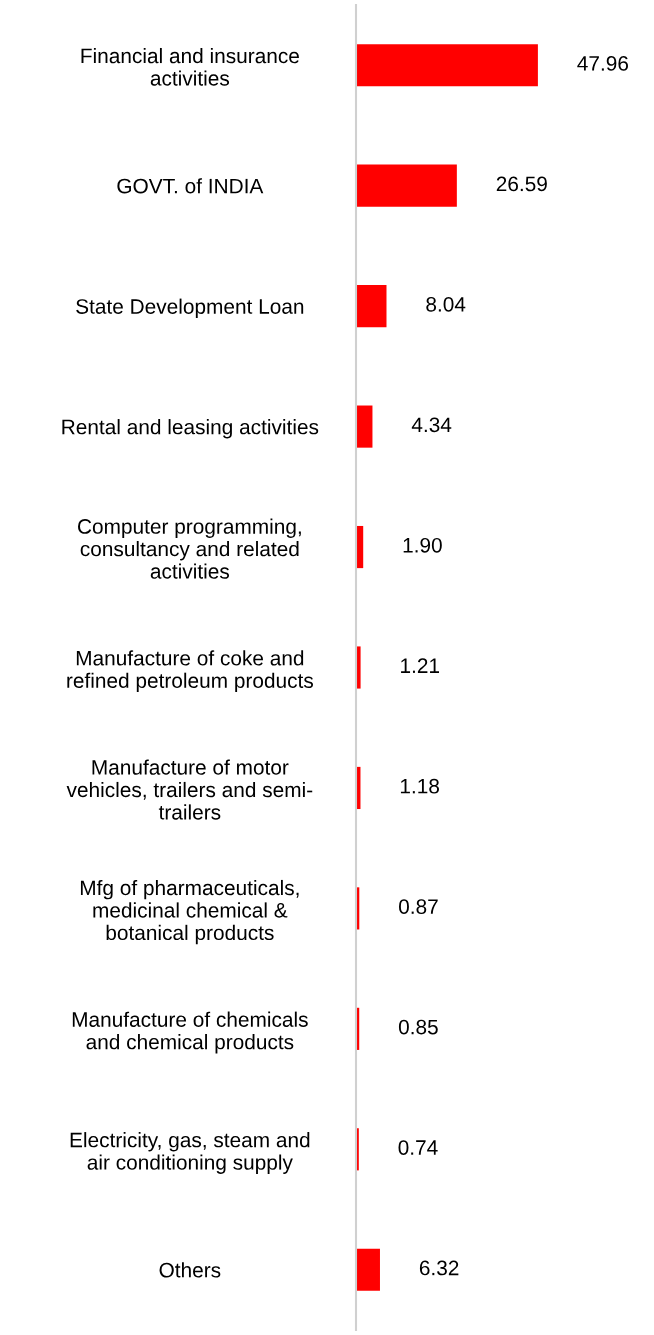  What do you see at coordinates (189, 789) in the screenshot?
I see `y-tick-label: Manufacture of motor vehicles, trailers and semi- trailers` at bounding box center [189, 789].